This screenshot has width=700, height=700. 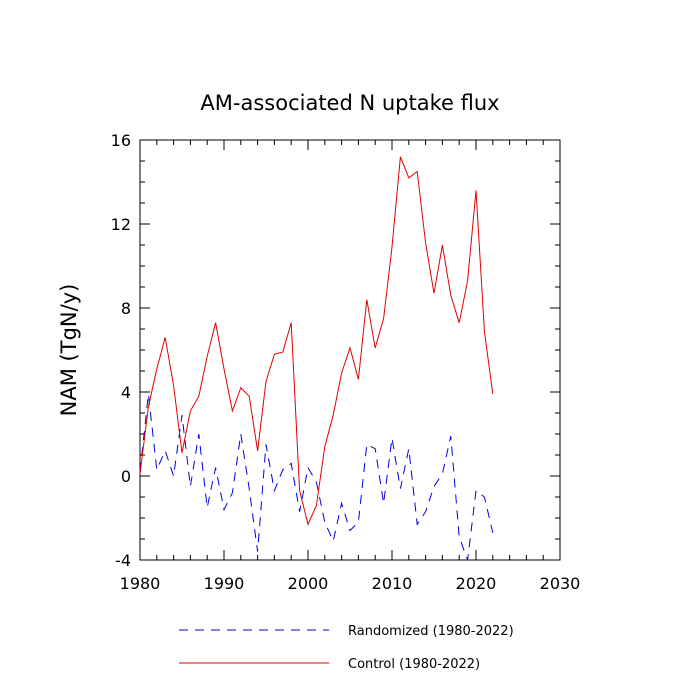 What do you see at coordinates (431, 631) in the screenshot?
I see `legend-label: Randomized (1980-2022)` at bounding box center [431, 631].